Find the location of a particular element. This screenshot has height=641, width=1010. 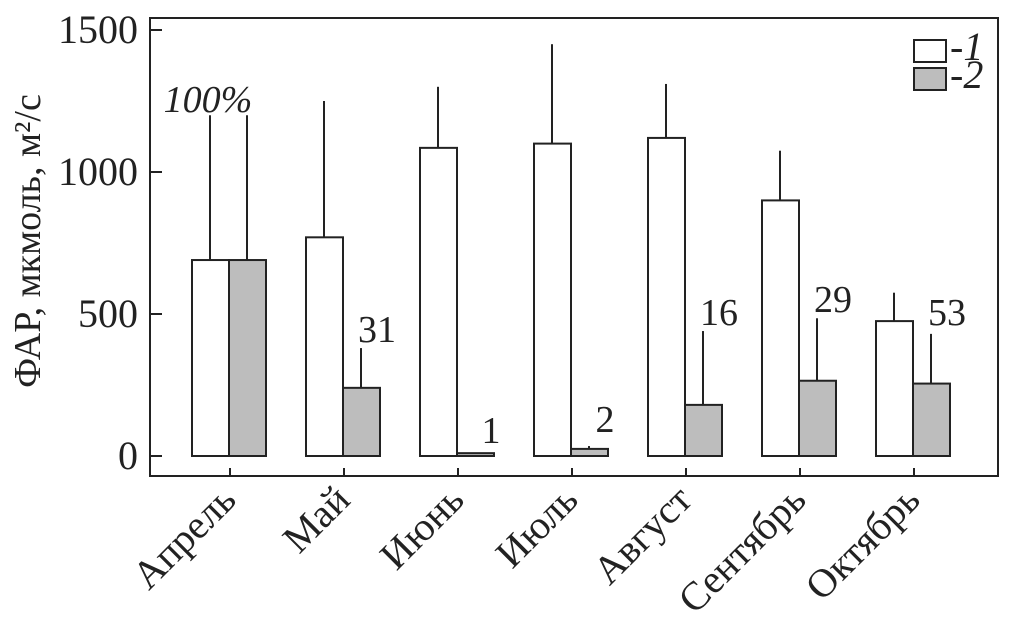

y-tick-label: 0 is located at coordinates (128, 455).